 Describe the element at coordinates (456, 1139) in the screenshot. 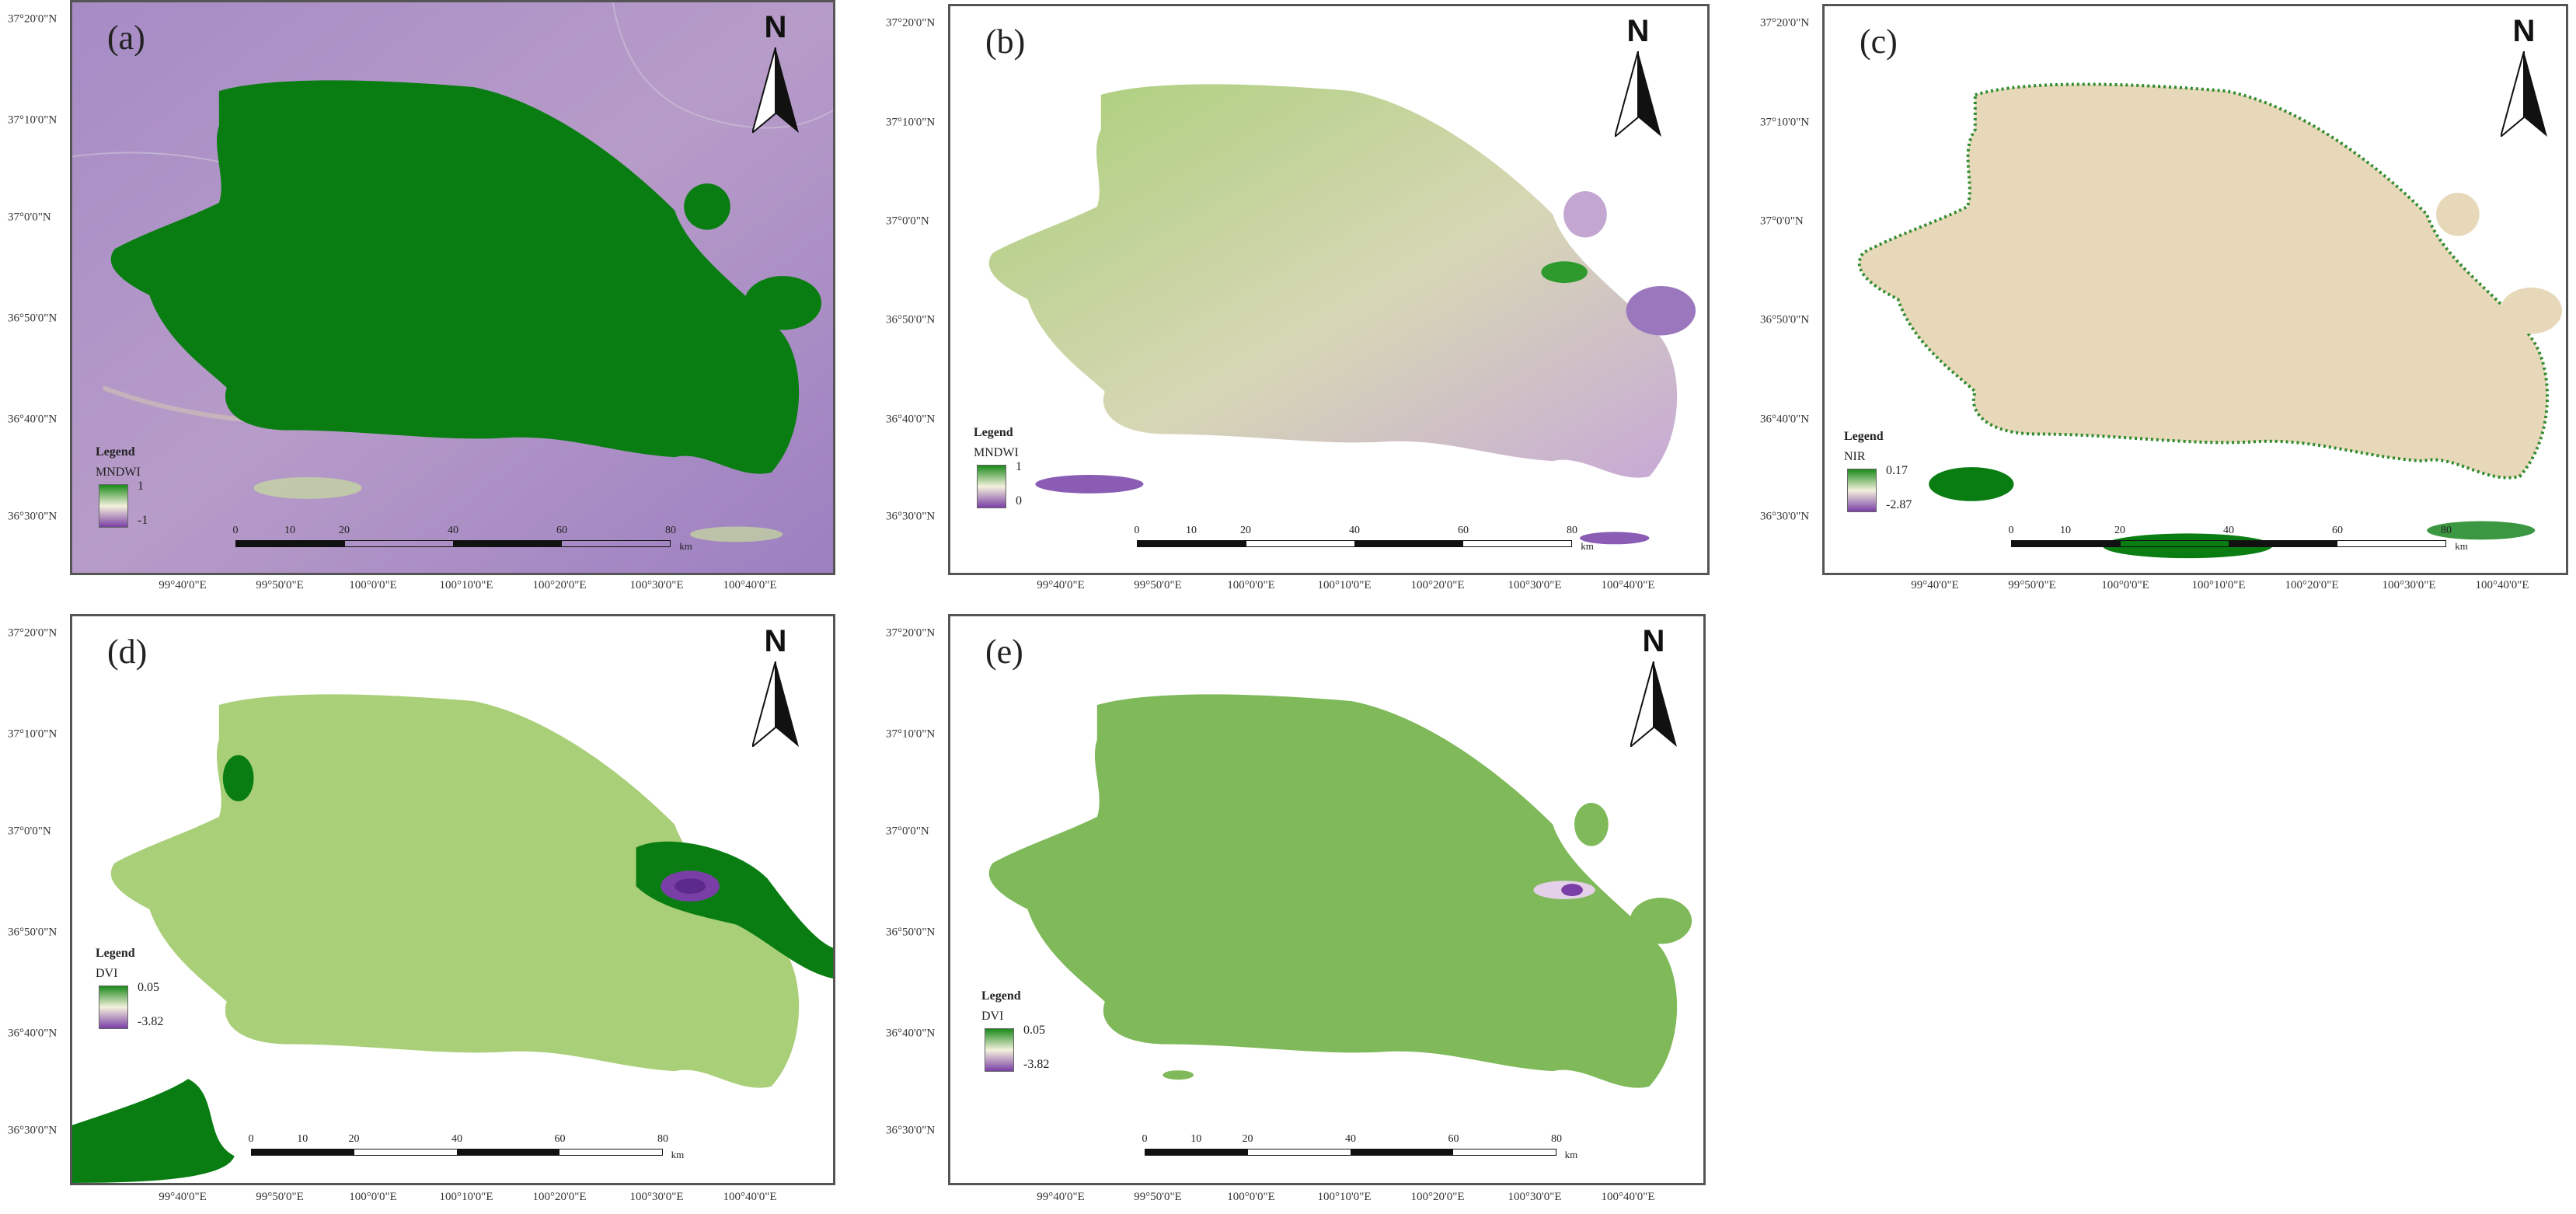

I see `scale-tick: 40` at that location.